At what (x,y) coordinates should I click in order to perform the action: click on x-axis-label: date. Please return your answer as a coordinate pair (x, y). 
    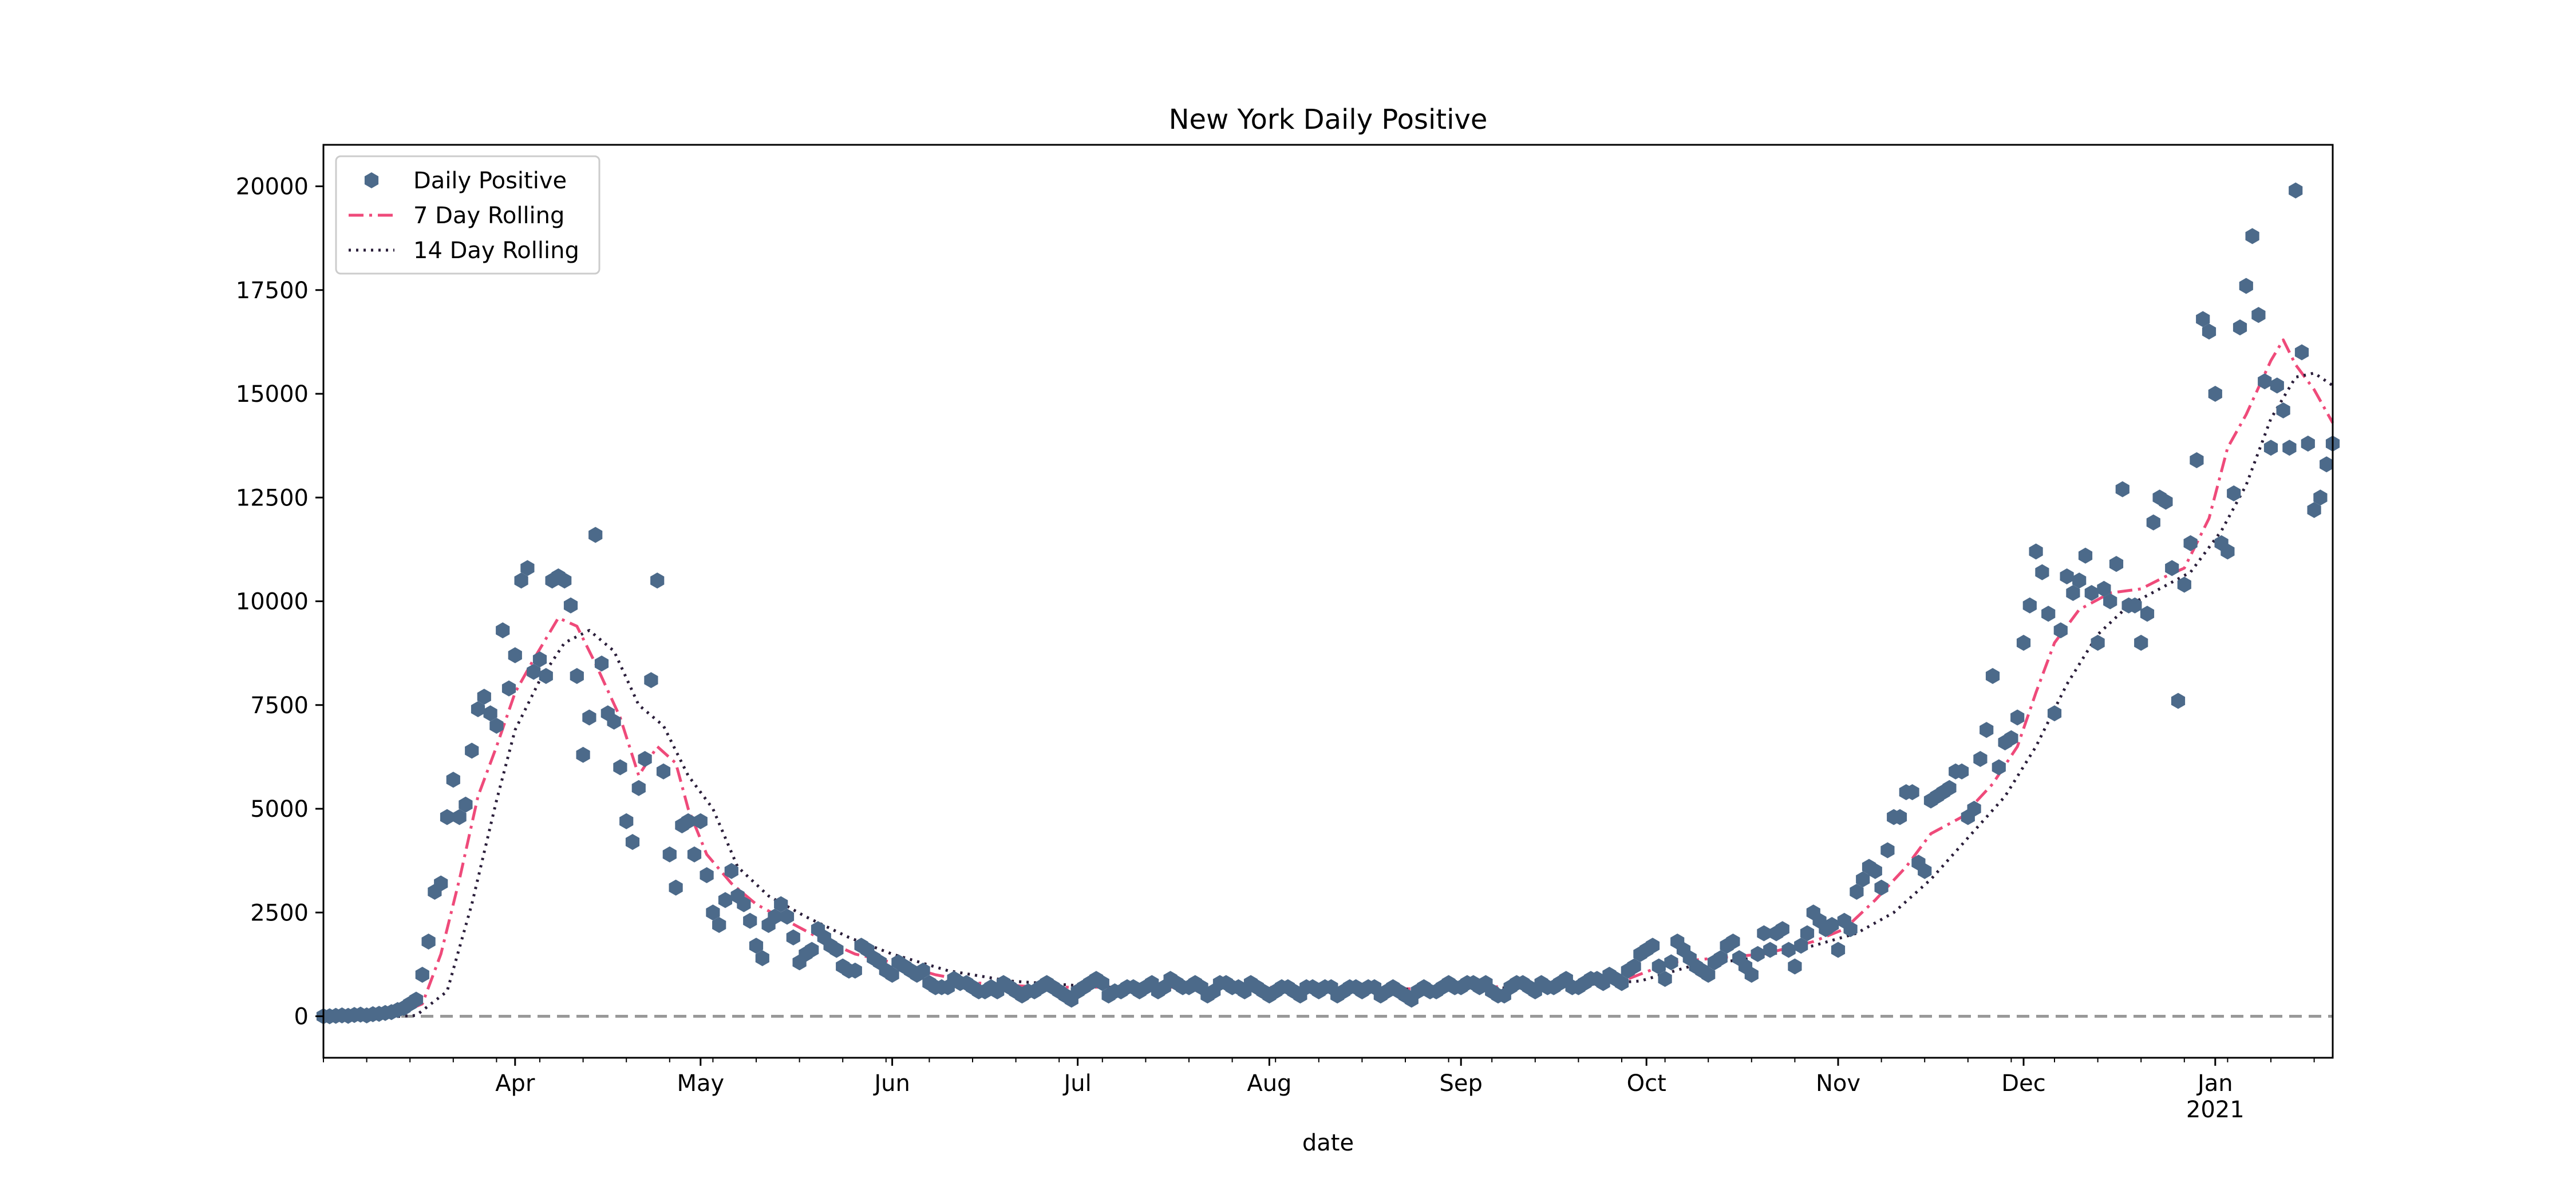
    Looking at the image, I should click on (1328, 1143).